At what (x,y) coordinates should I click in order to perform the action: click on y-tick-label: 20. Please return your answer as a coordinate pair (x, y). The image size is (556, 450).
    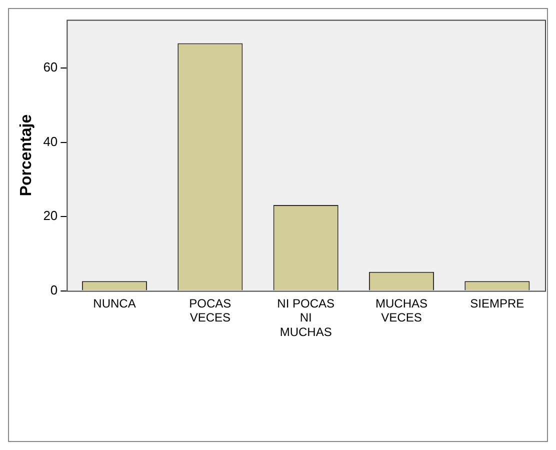
    Looking at the image, I should click on (50, 216).